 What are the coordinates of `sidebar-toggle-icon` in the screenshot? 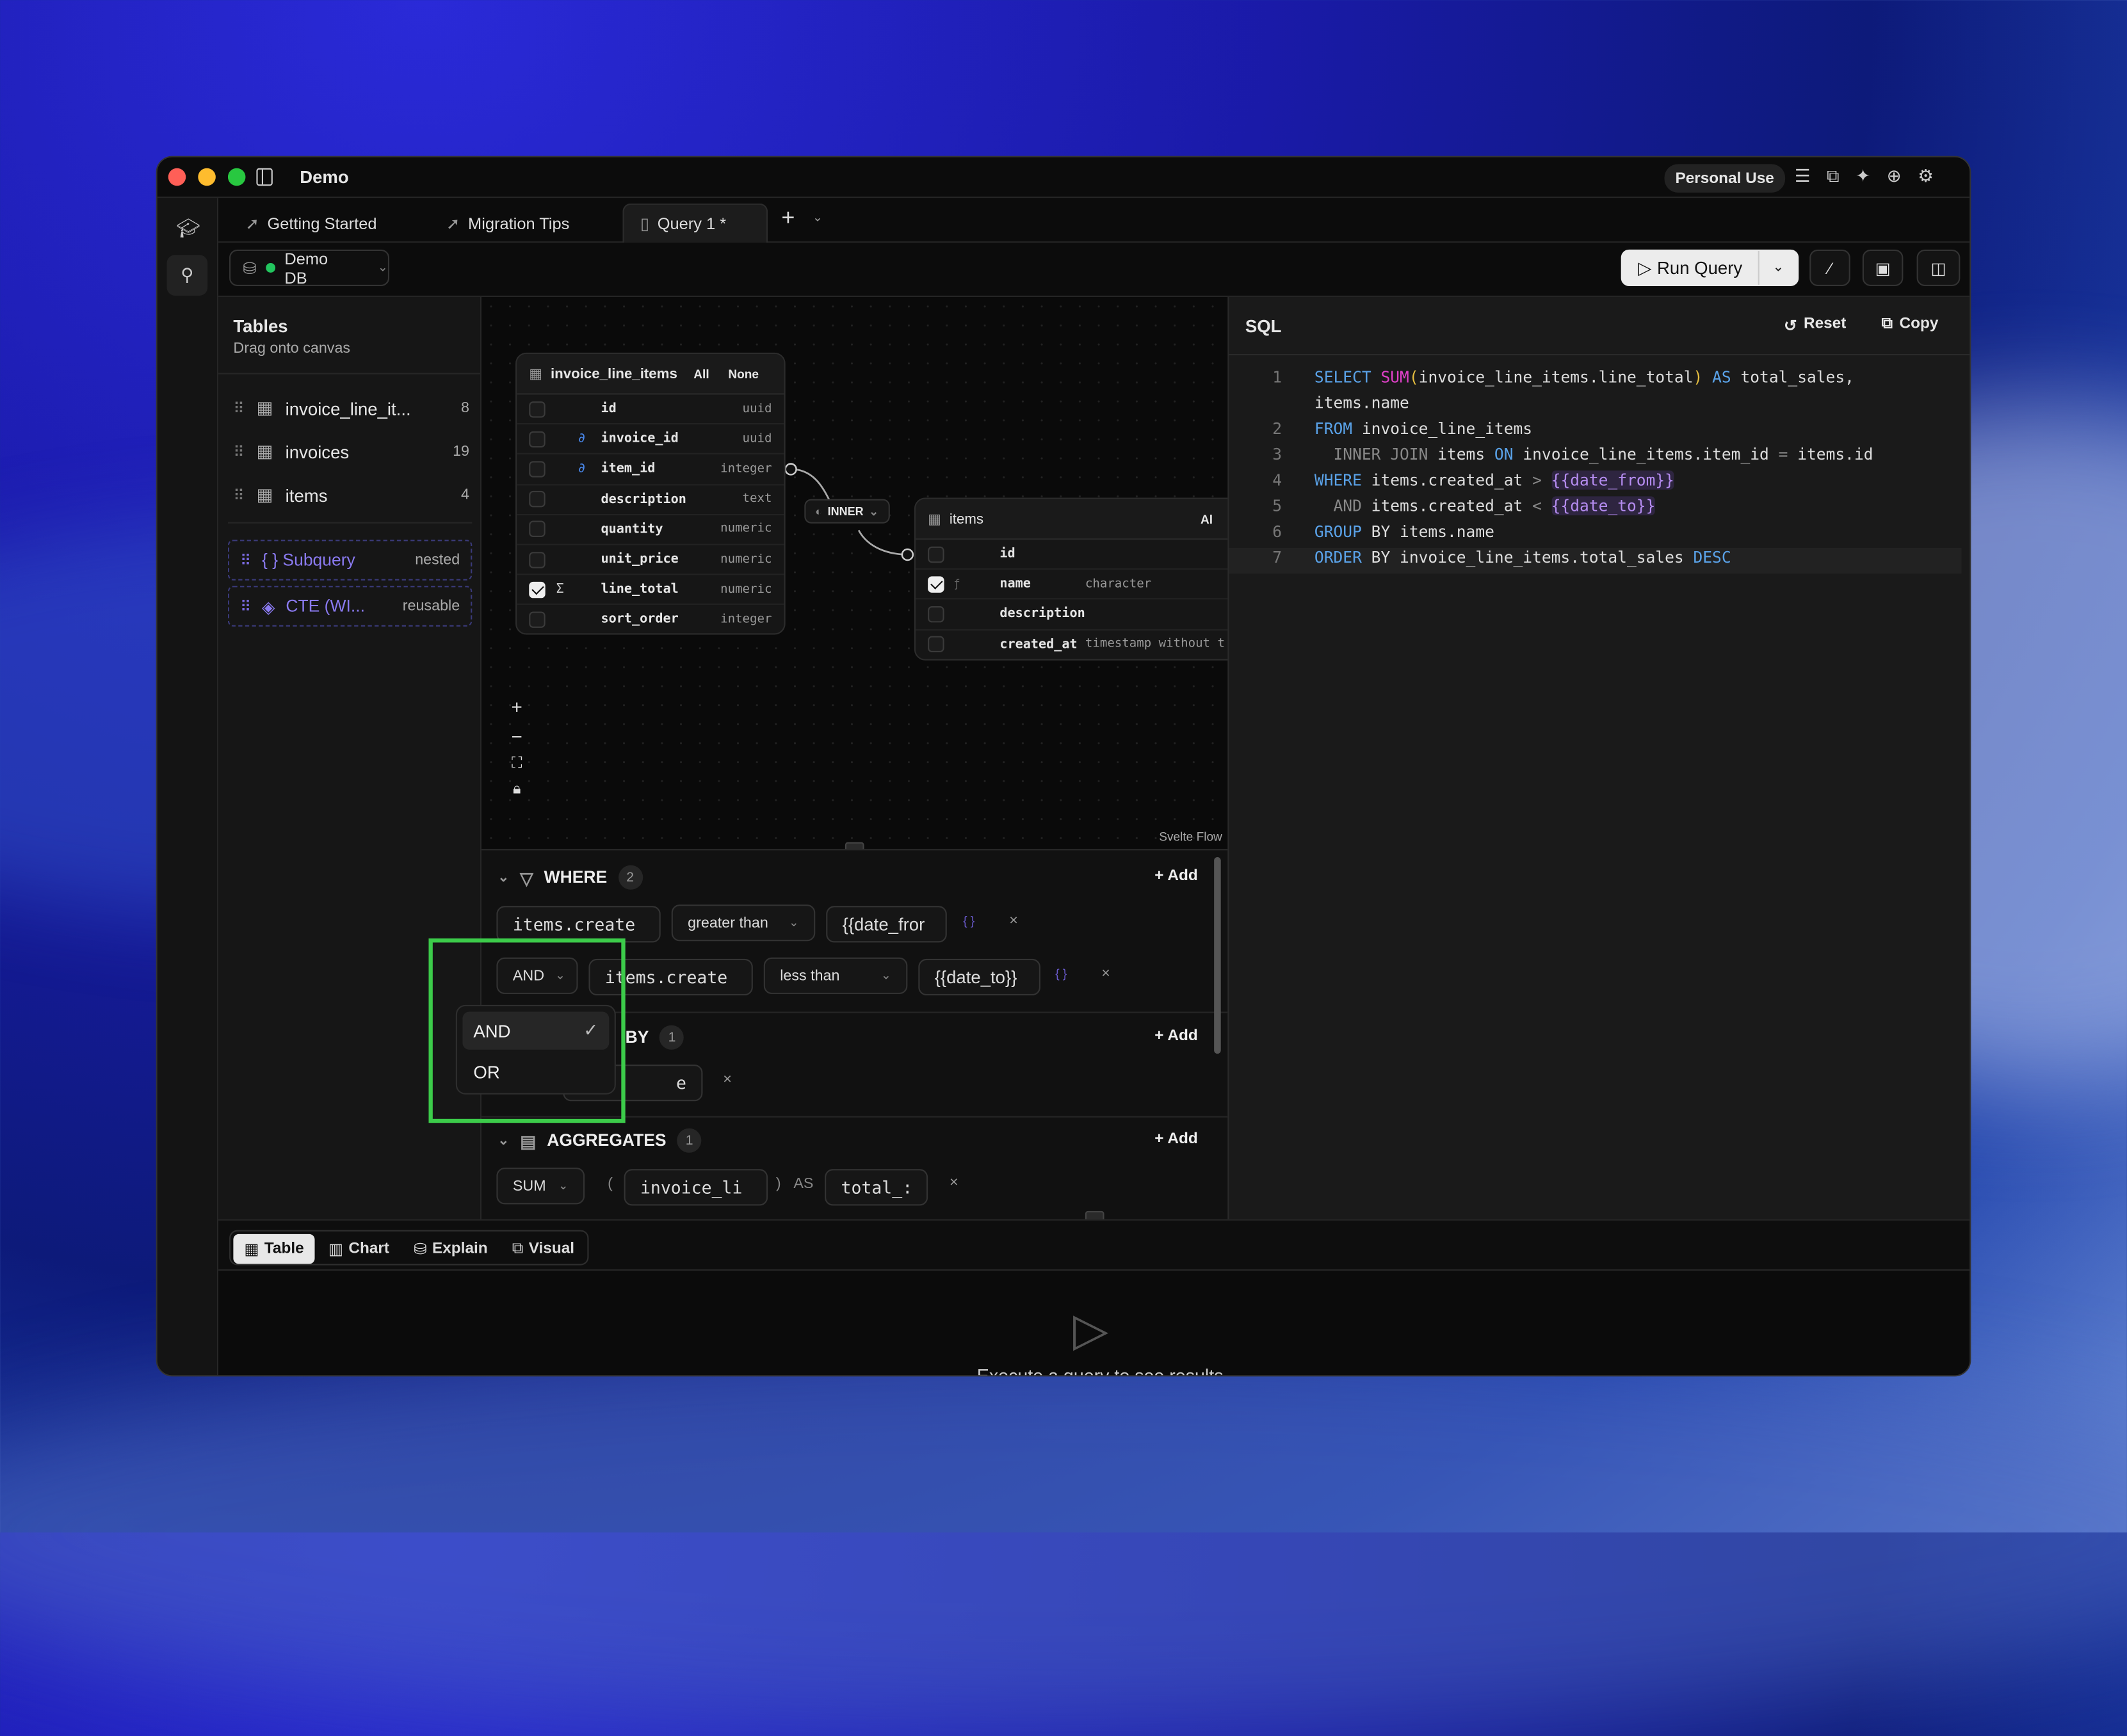 It's located at (264, 177).